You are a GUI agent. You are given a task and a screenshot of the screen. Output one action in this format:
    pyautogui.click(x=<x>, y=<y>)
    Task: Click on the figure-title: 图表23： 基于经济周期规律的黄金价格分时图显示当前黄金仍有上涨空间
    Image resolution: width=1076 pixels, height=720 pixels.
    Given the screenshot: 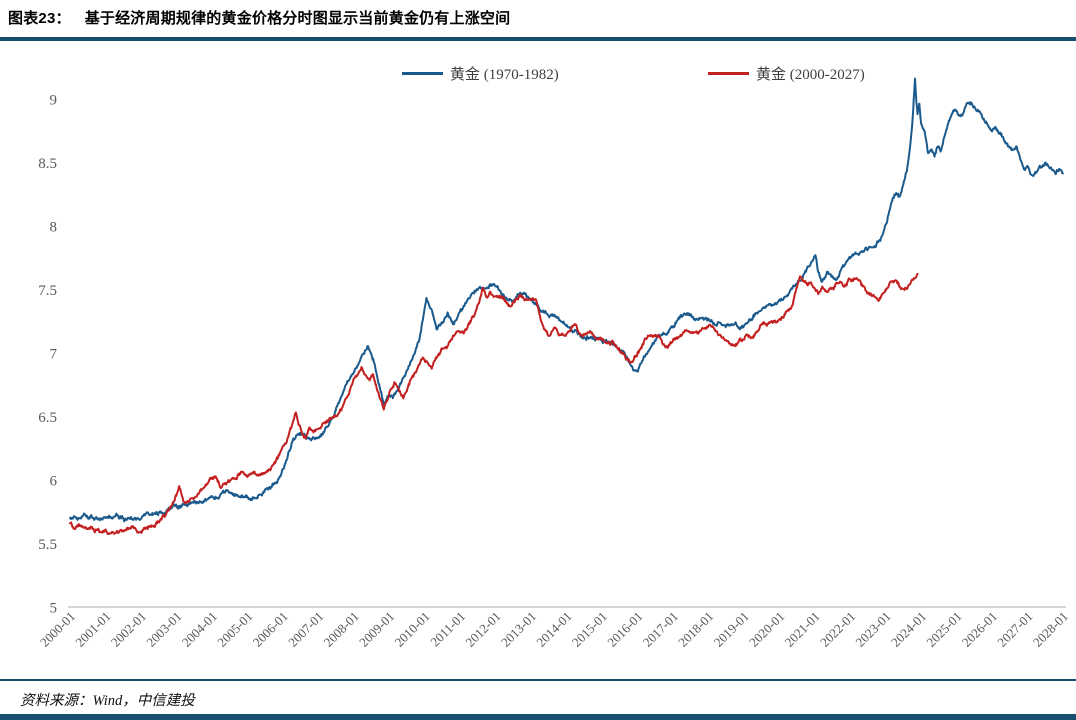 What is the action you would take?
    pyautogui.click(x=259, y=17)
    